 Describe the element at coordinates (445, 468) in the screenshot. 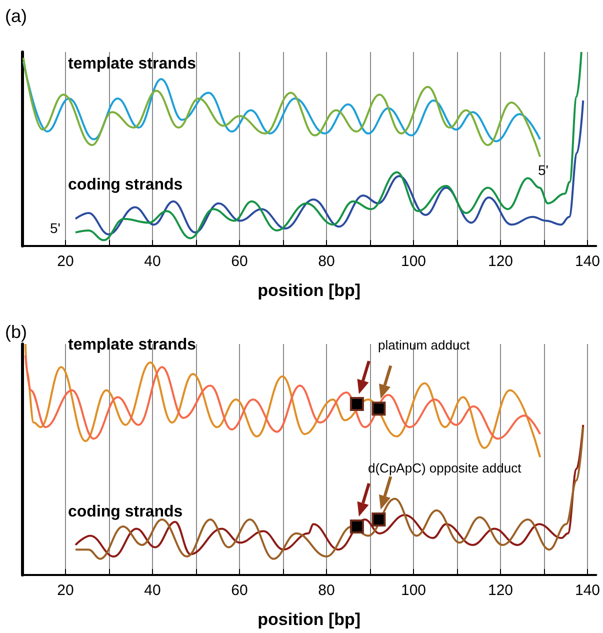

I see `annotation: d(CpApC) opposite adduct` at that location.